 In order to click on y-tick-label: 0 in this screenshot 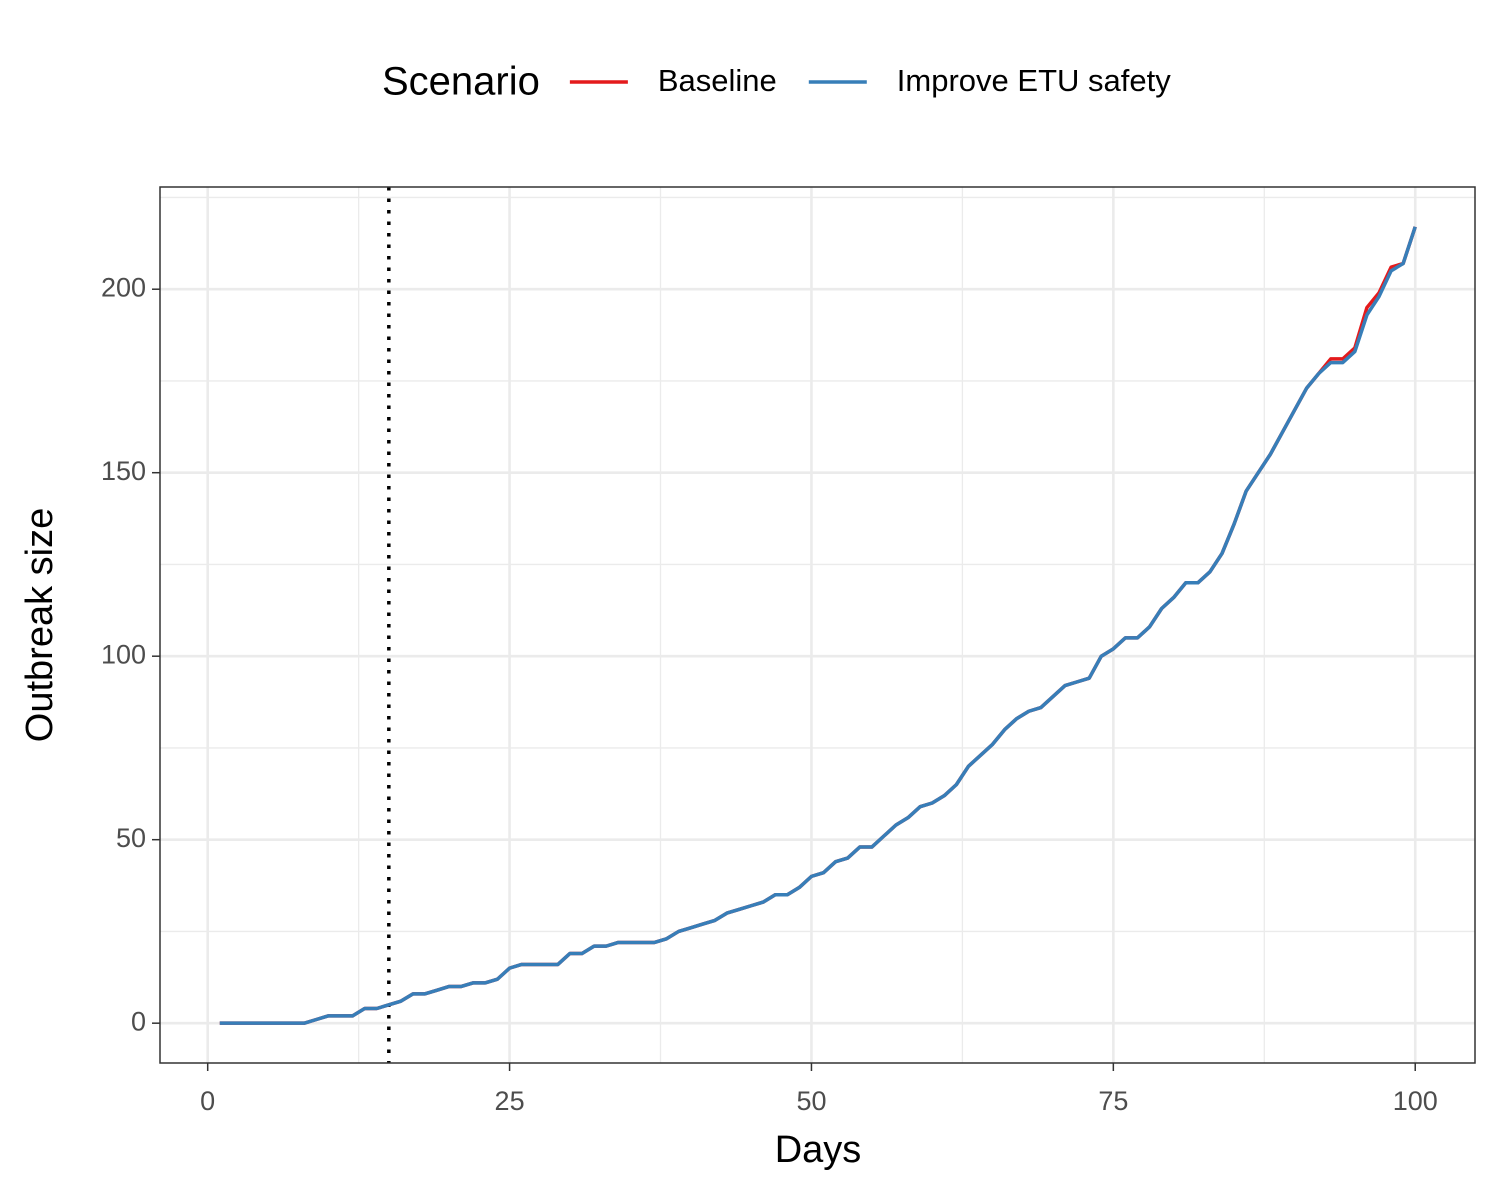, I will do `click(138, 1021)`.